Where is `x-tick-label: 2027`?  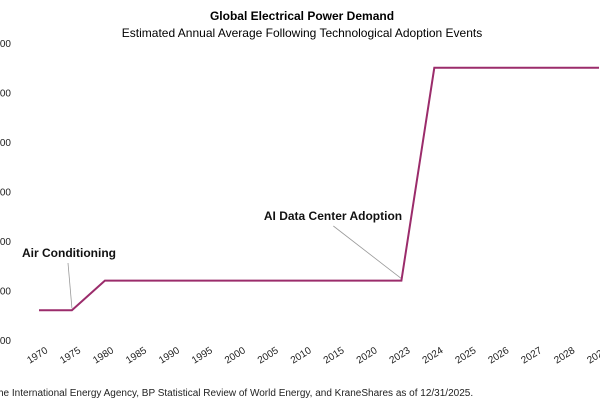
x-tick-label: 2027 is located at coordinates (531, 355).